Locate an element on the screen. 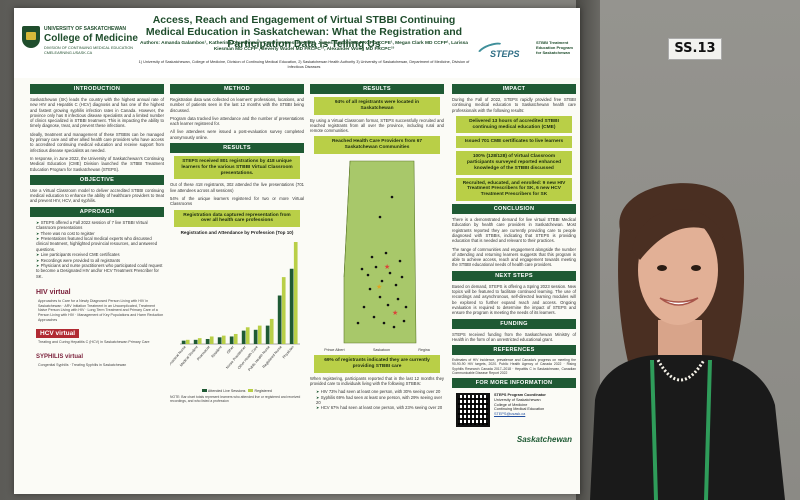 The image size is (800, 500). syphilis-virtual-logo: SYPHILIS virtual is located at coordinates (60, 356).